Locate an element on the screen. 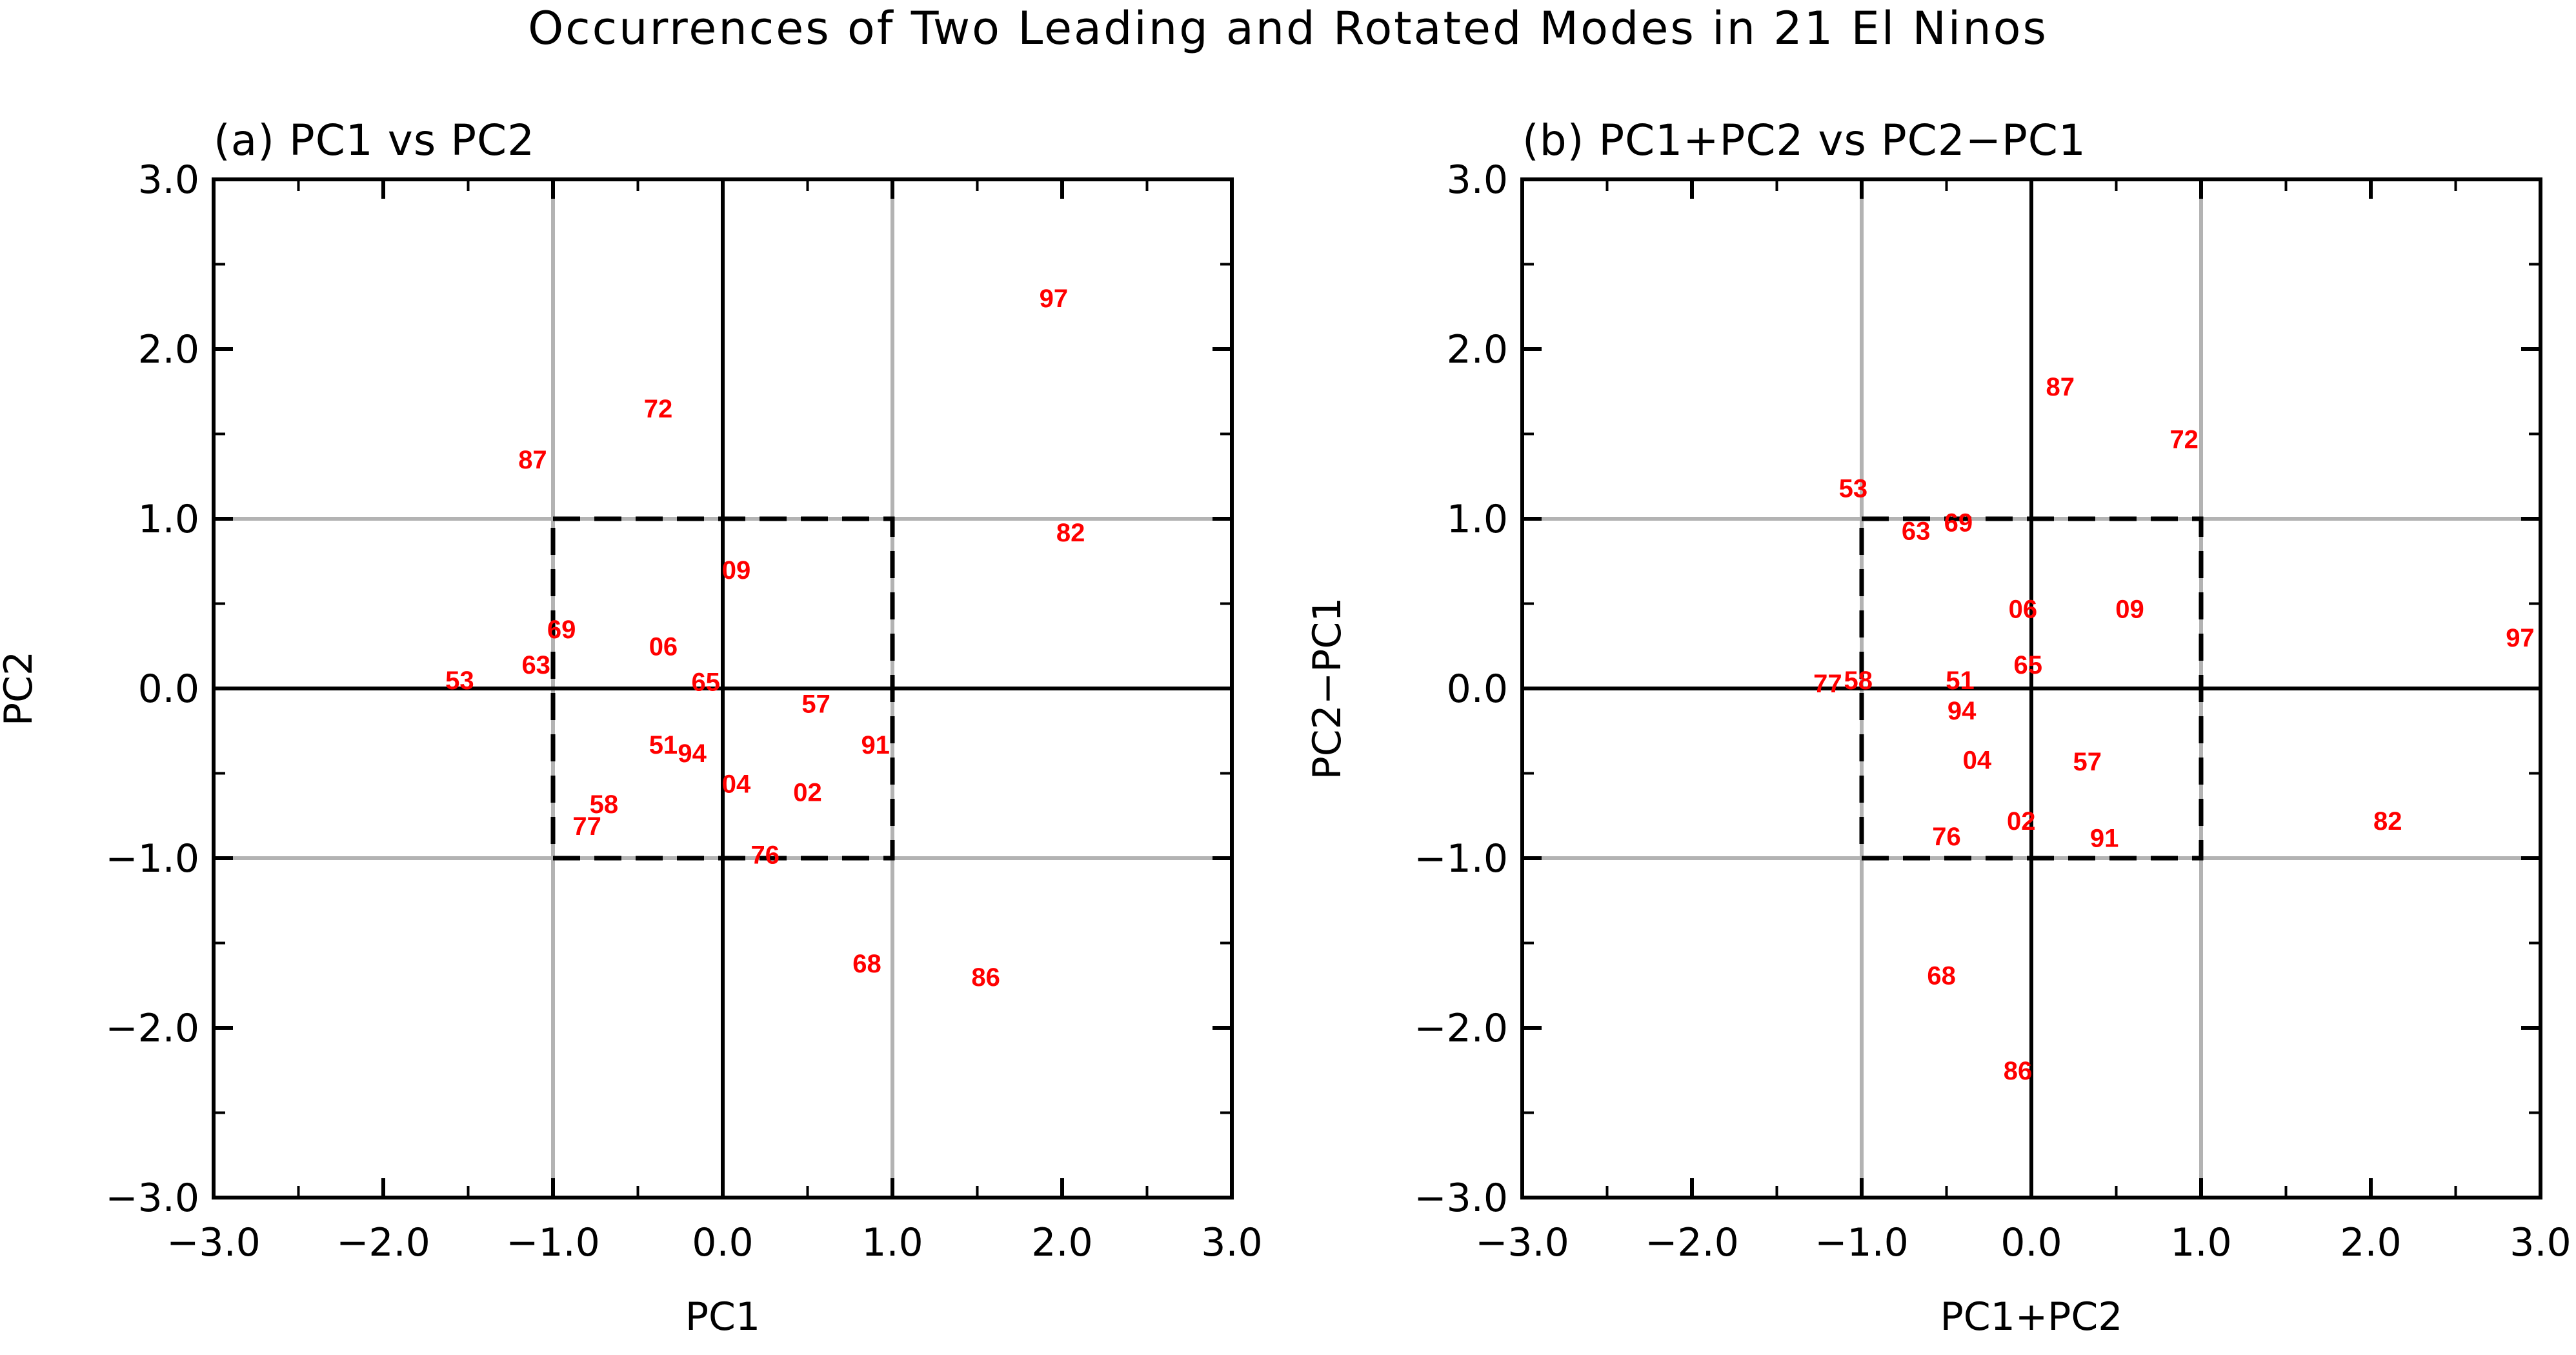 Image resolution: width=2576 pixels, height=1355 pixels. y-axis-label: PC2 is located at coordinates (20, 689).